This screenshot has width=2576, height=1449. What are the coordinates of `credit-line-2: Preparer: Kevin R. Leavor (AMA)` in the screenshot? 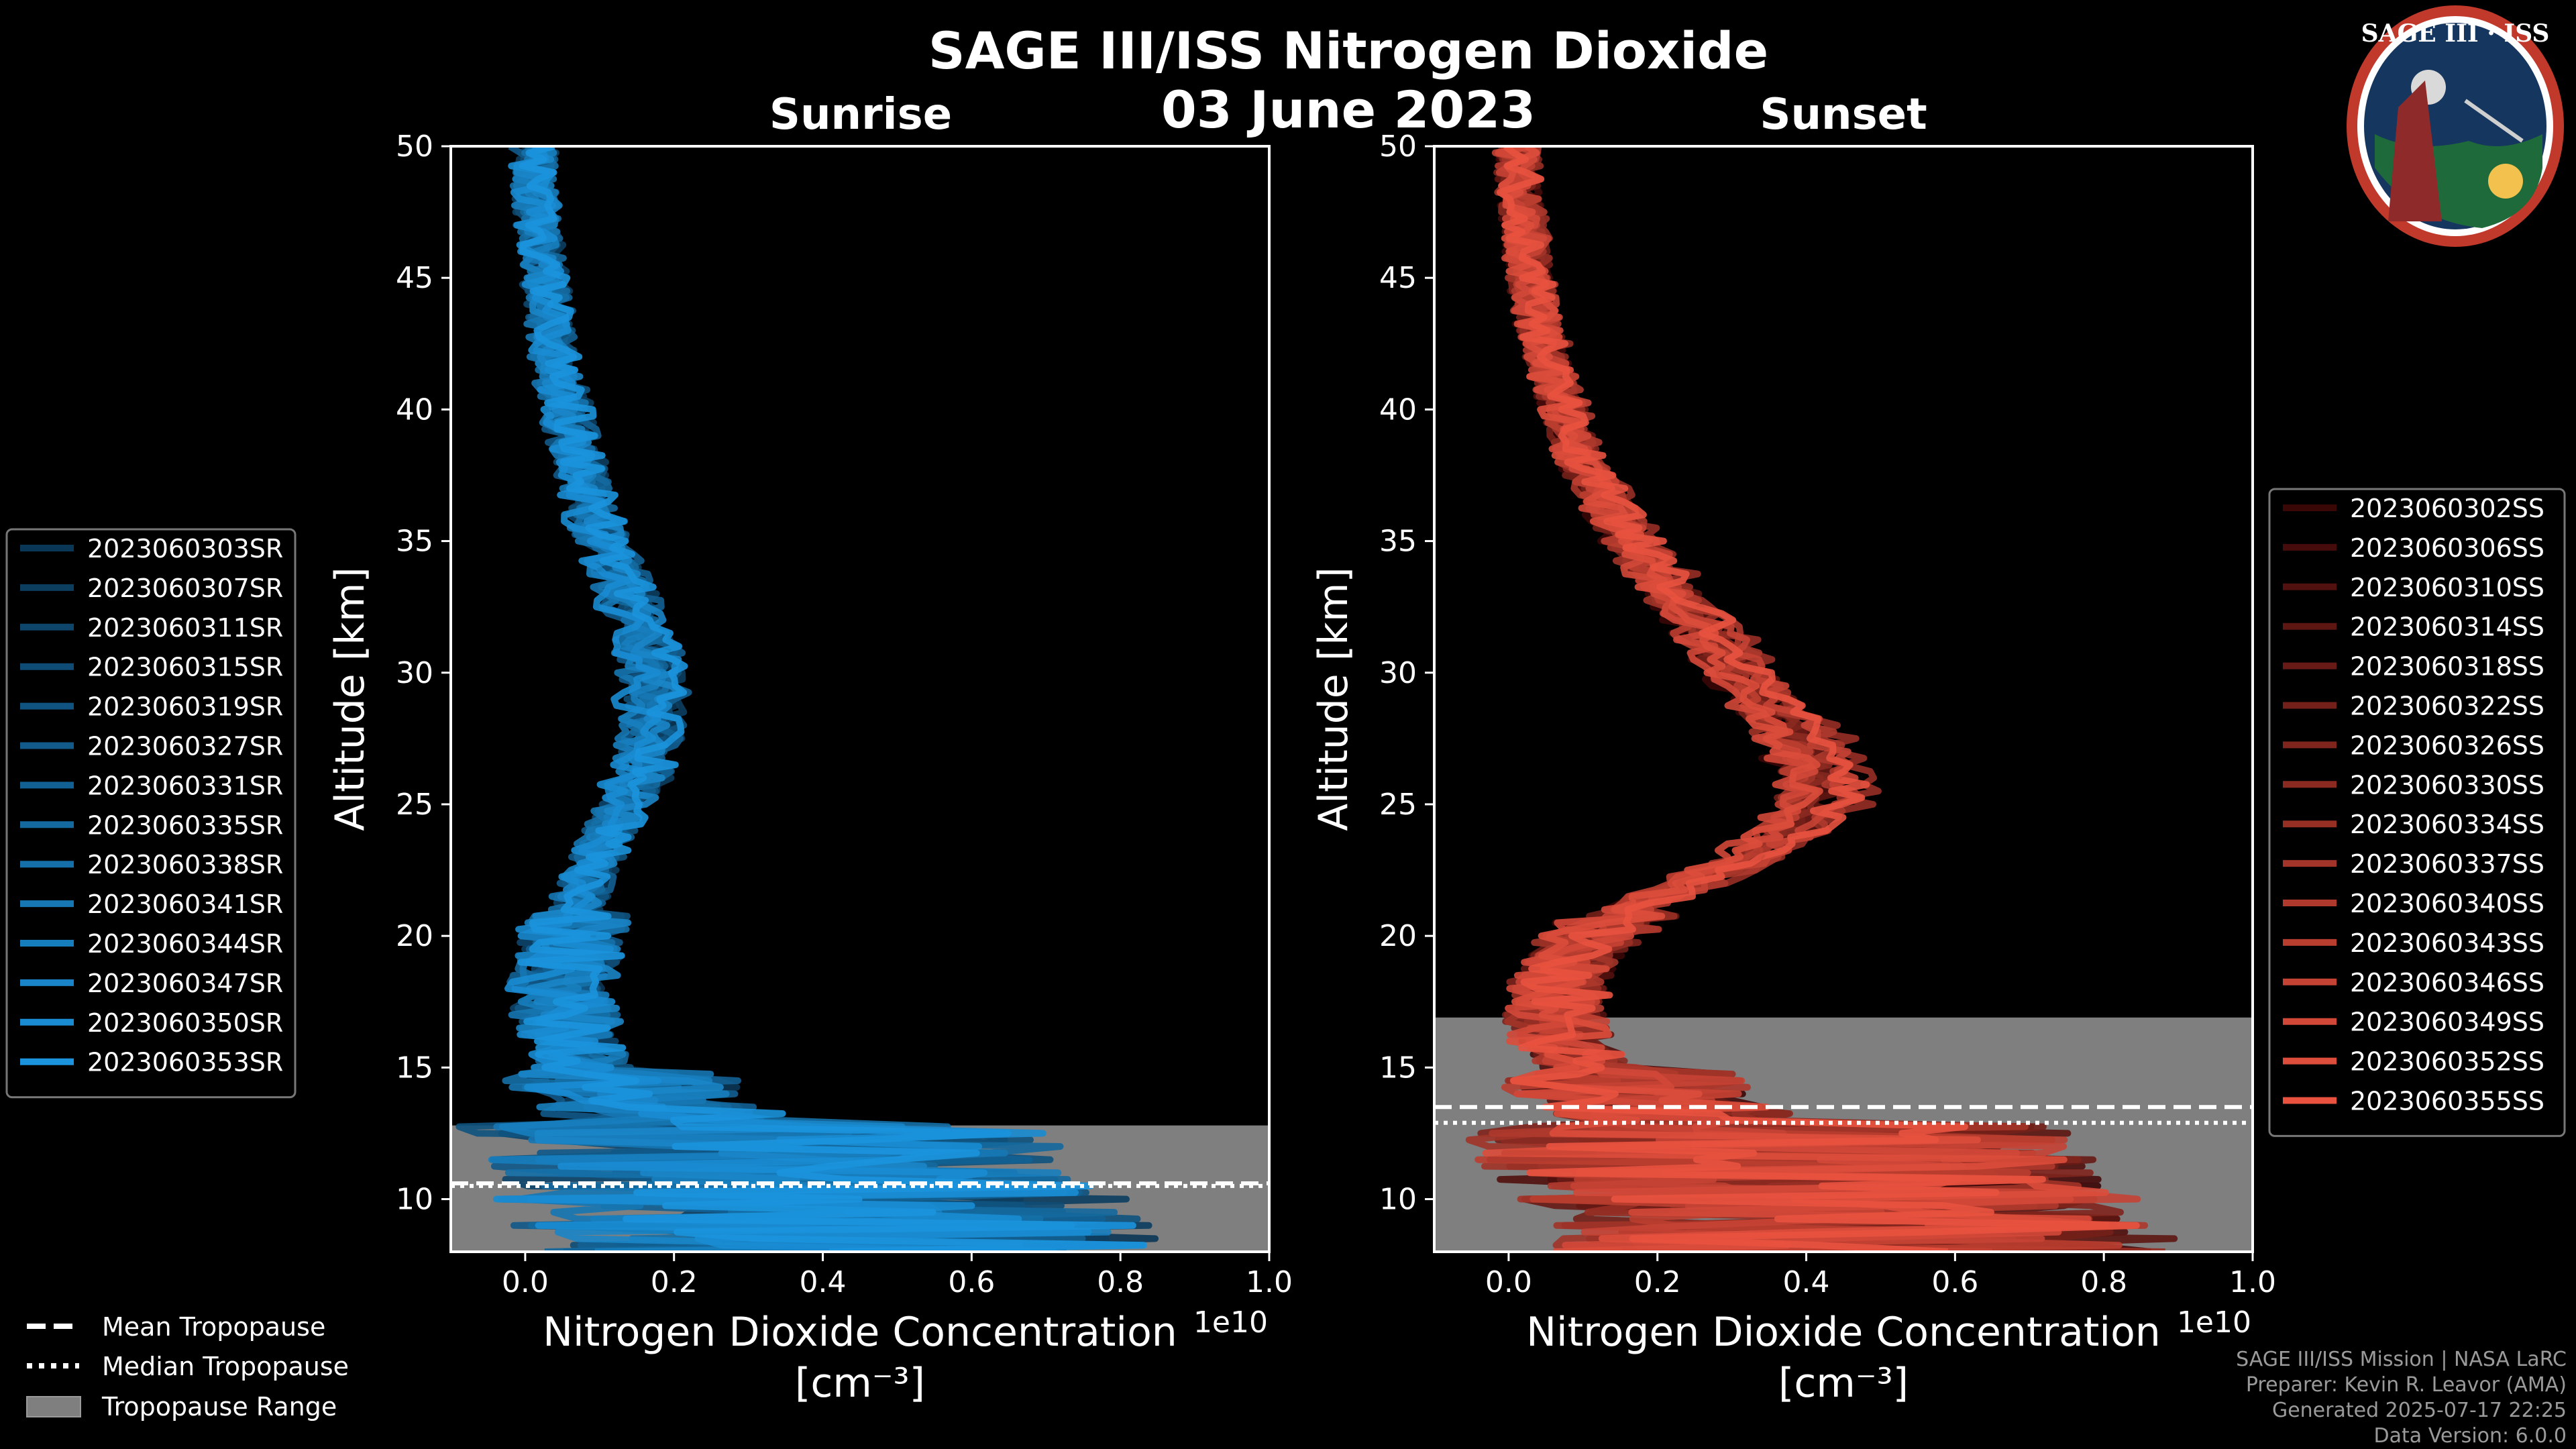 It's located at (2406, 1385).